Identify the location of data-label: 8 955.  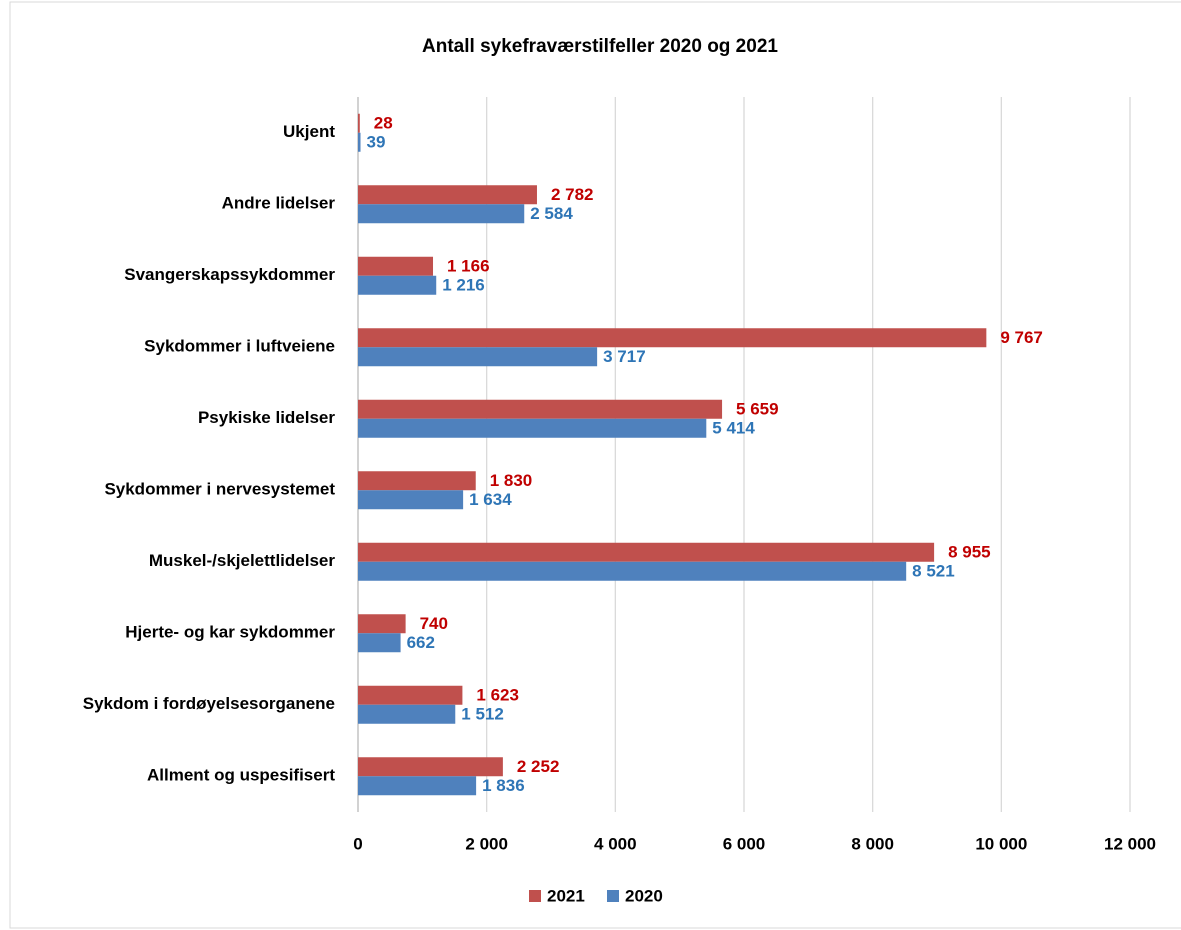
(969, 552).